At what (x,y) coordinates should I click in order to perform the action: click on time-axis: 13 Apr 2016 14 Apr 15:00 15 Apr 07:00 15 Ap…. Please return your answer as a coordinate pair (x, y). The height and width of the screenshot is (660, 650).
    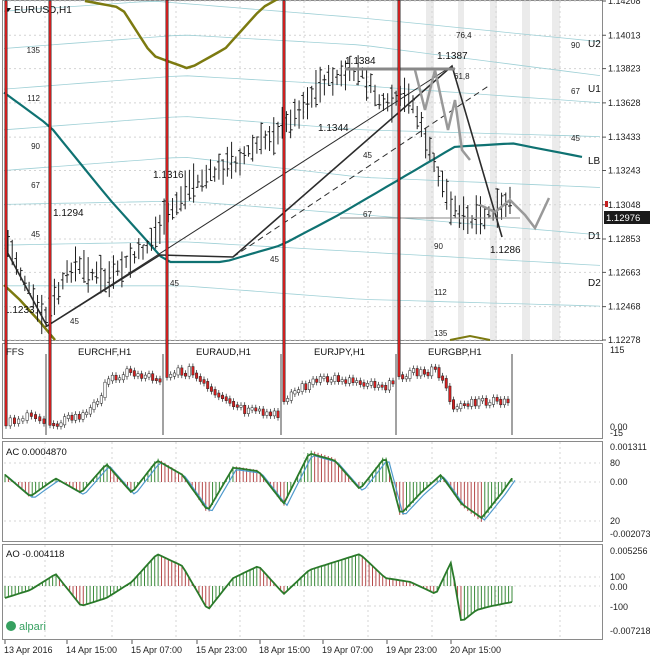
    Looking at the image, I should click on (252, 647).